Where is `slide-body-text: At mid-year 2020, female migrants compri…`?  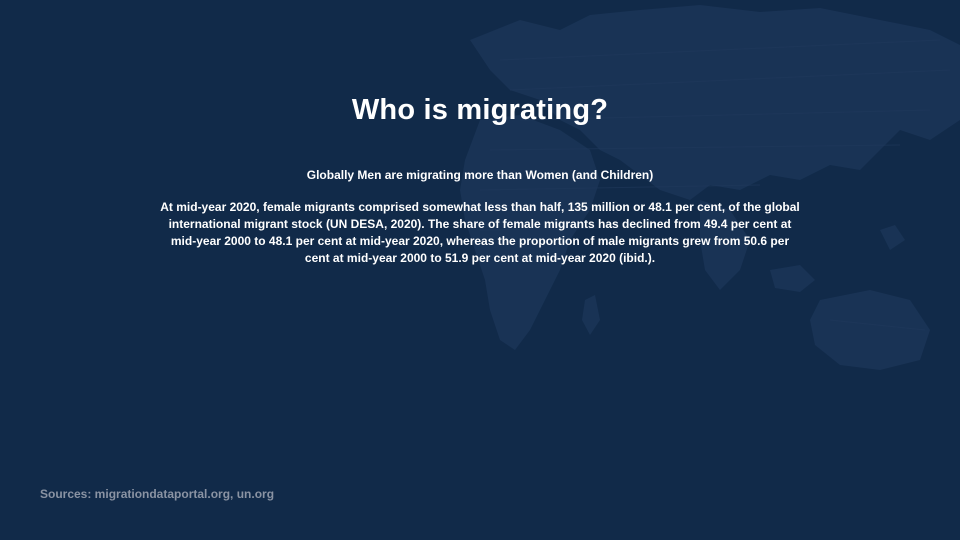
slide-body-text: At mid-year 2020, female migrants compri… is located at coordinates (480, 232).